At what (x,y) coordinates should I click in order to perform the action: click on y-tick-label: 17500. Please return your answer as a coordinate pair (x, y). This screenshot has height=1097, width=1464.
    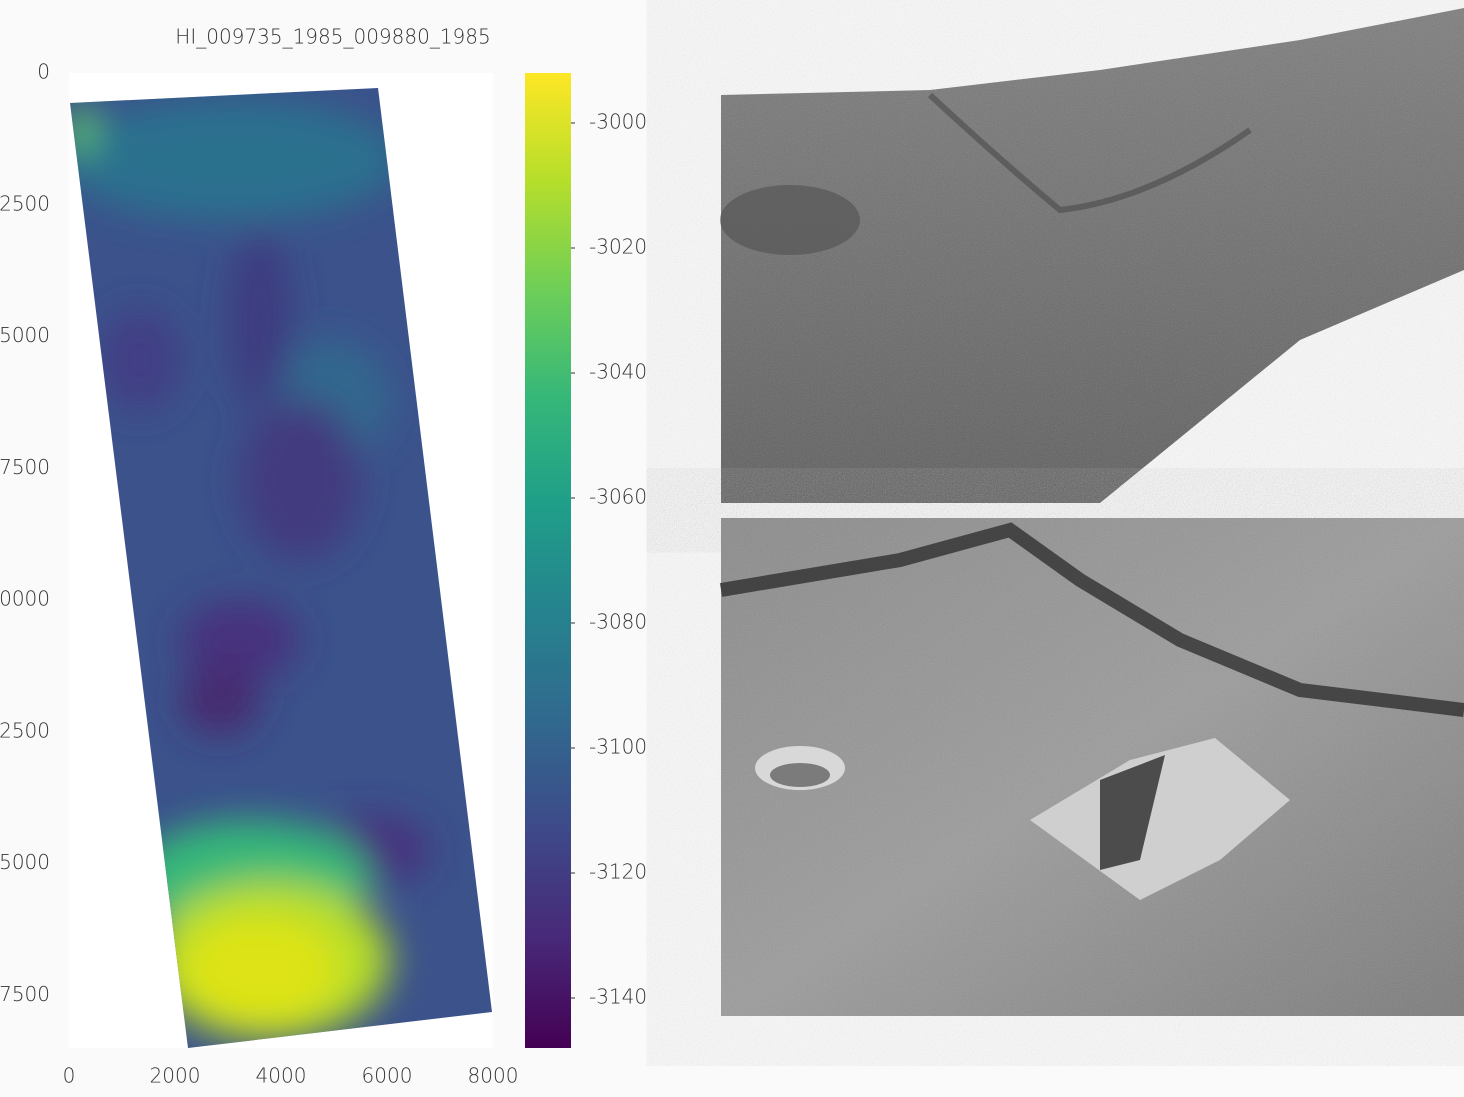
    Looking at the image, I should click on (25, 994).